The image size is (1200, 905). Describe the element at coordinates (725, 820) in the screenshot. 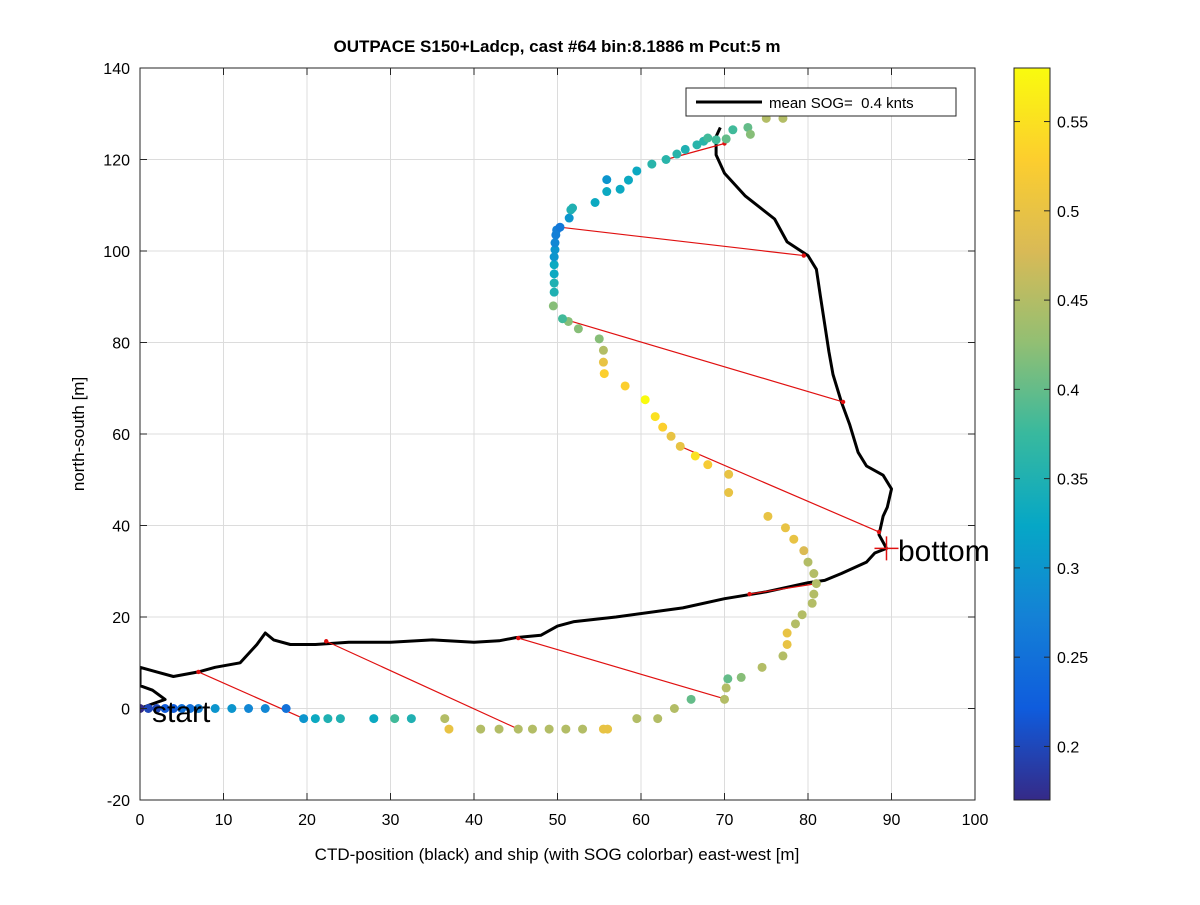

I see `x-tick-label: 70` at that location.